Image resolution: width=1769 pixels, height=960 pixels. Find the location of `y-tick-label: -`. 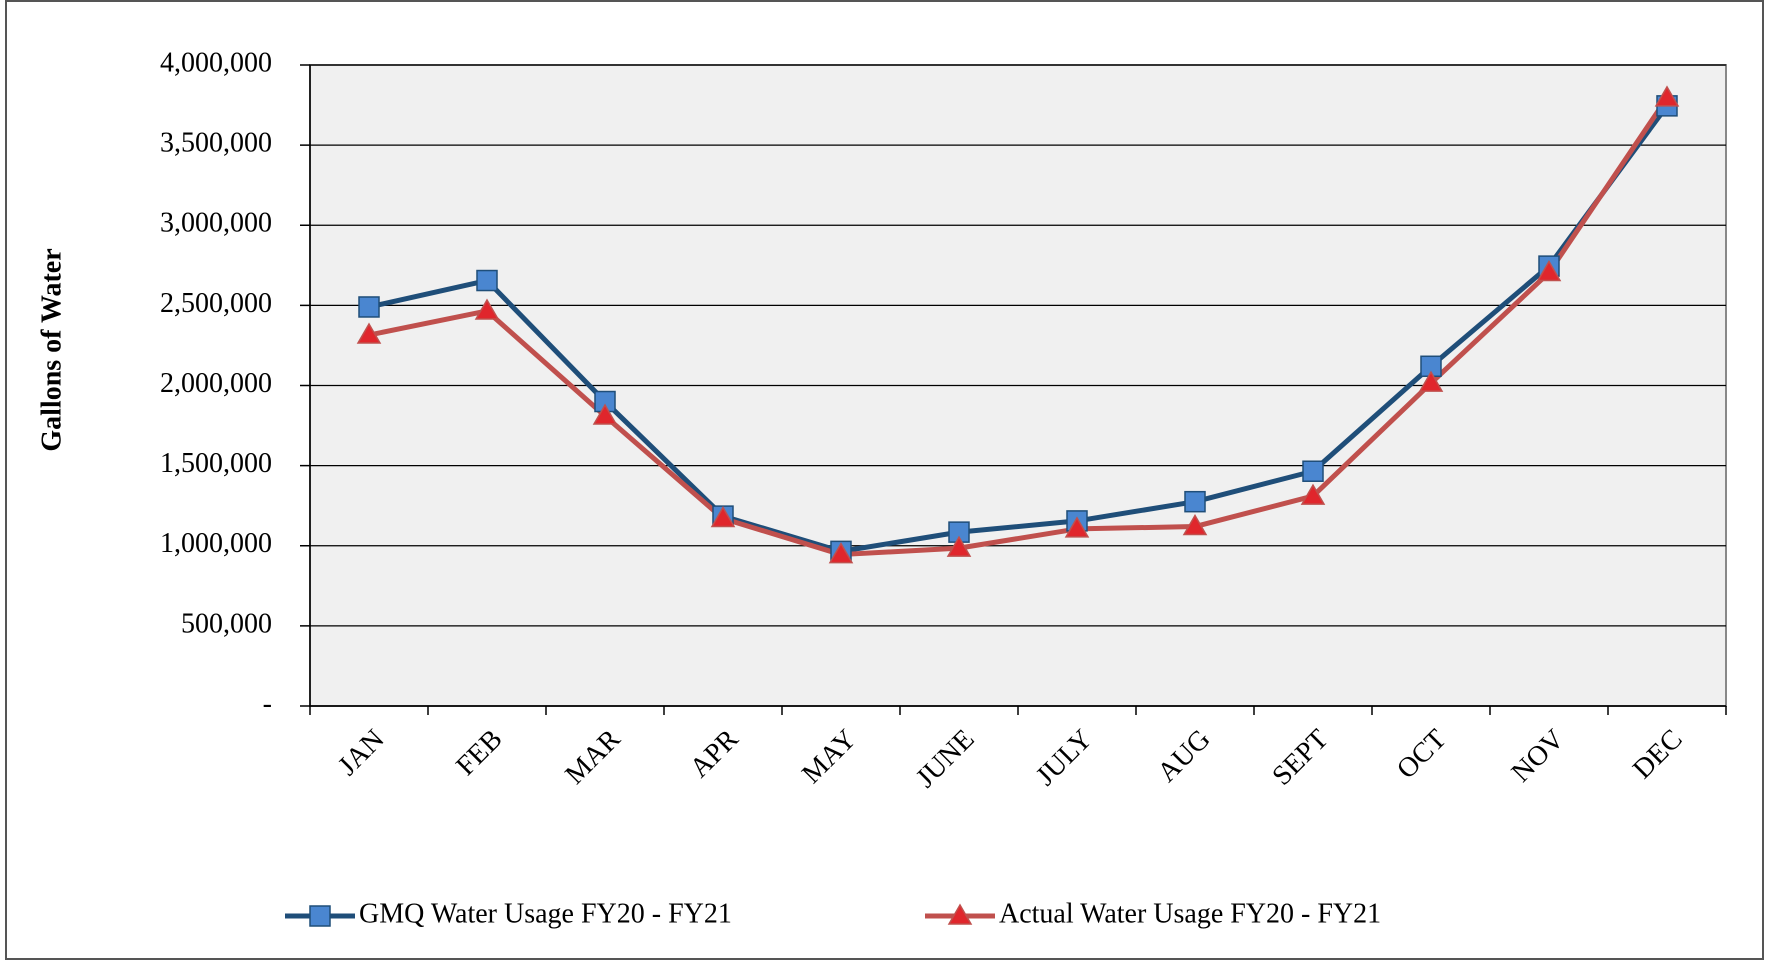

y-tick-label: - is located at coordinates (267, 703).